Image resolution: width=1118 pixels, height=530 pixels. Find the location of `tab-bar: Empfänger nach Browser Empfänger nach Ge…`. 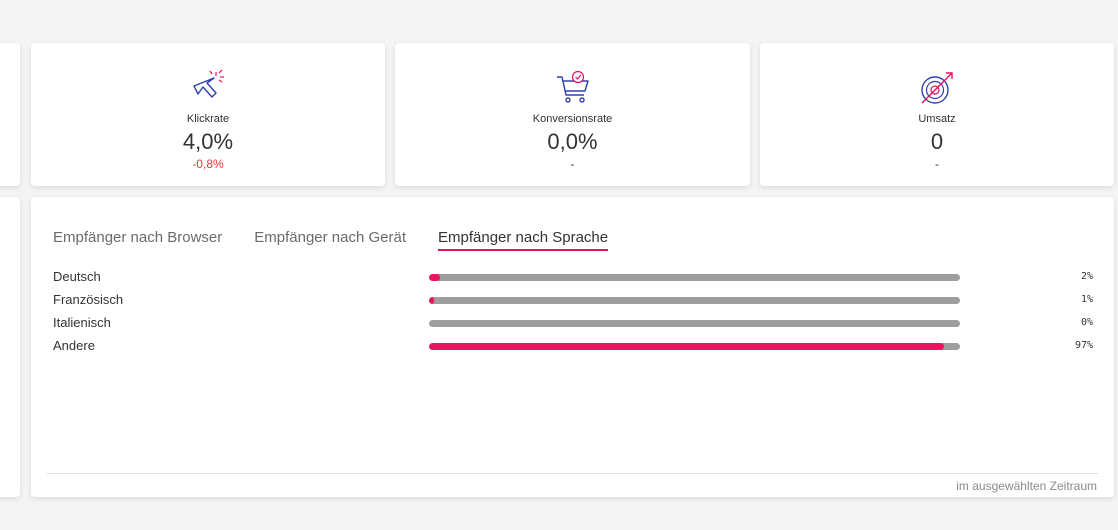

tab-bar: Empfänger nach Browser Empfänger nach Ge… is located at coordinates (346, 240).